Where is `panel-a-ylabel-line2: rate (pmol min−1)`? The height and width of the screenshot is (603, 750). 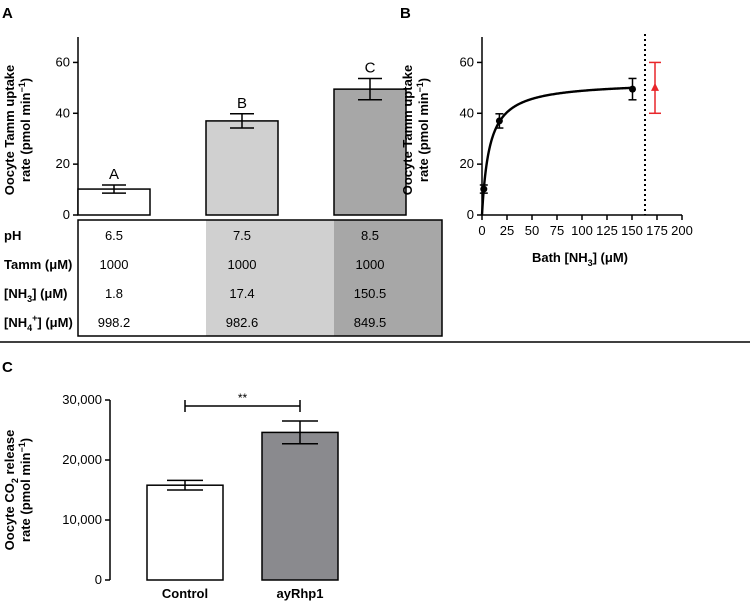 panel-a-ylabel-line2: rate (pmol min−1) is located at coordinates (25, 130).